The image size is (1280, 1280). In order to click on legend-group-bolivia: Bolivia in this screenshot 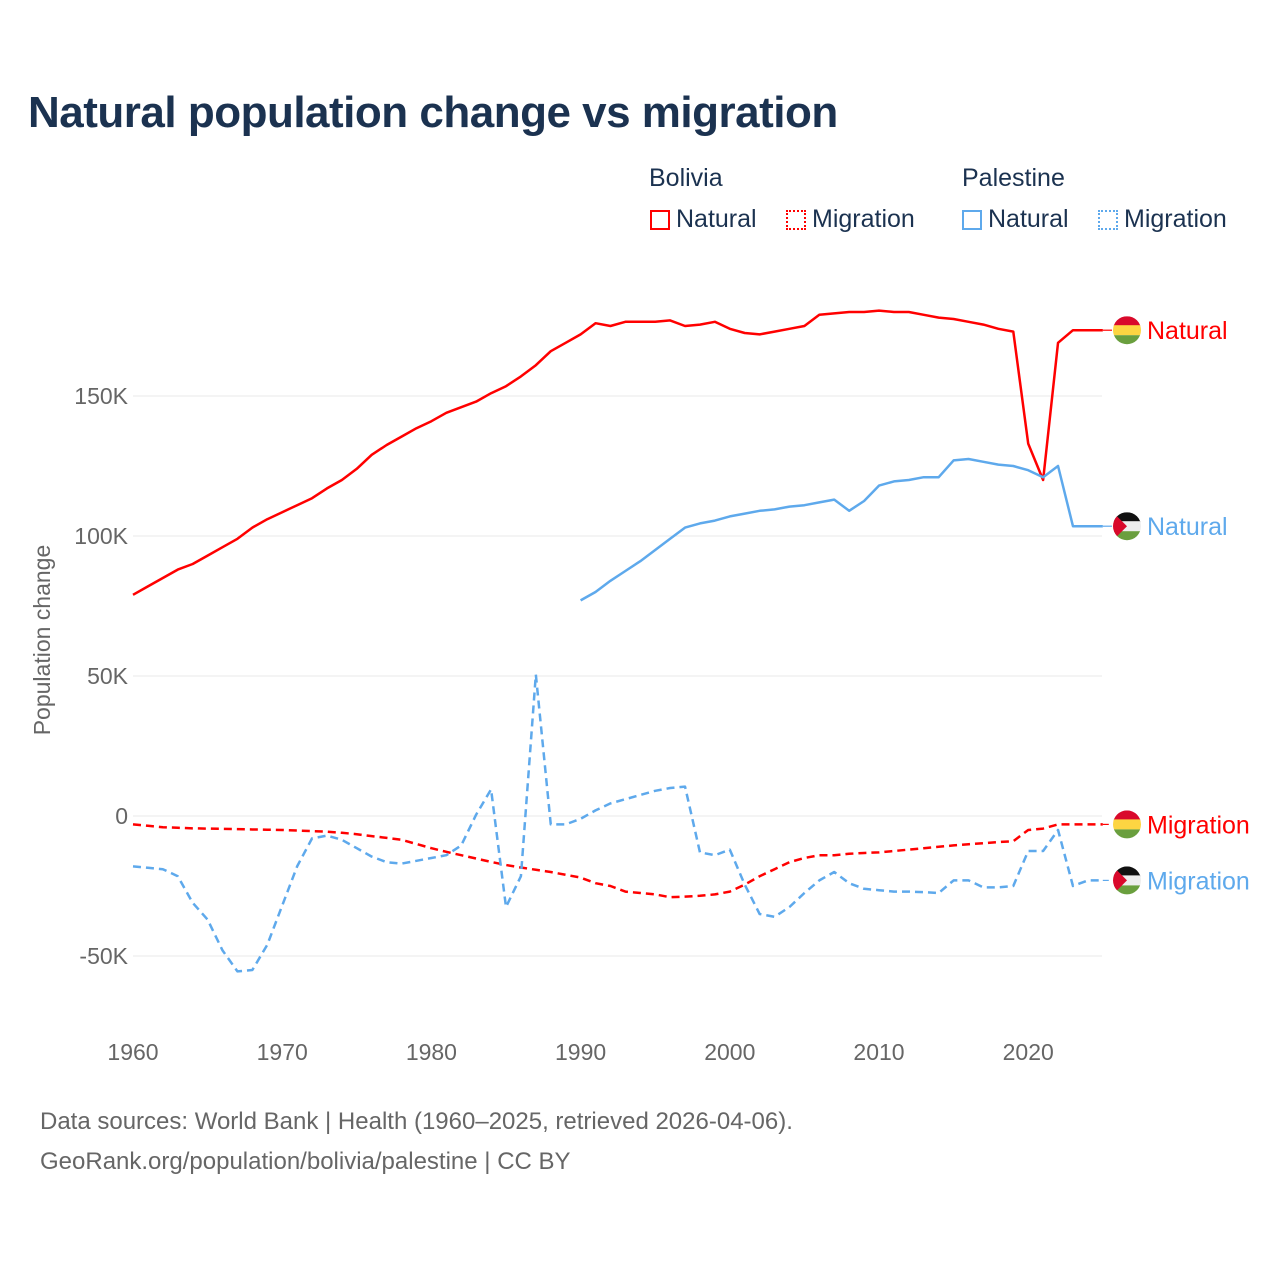, I will do `click(686, 178)`.